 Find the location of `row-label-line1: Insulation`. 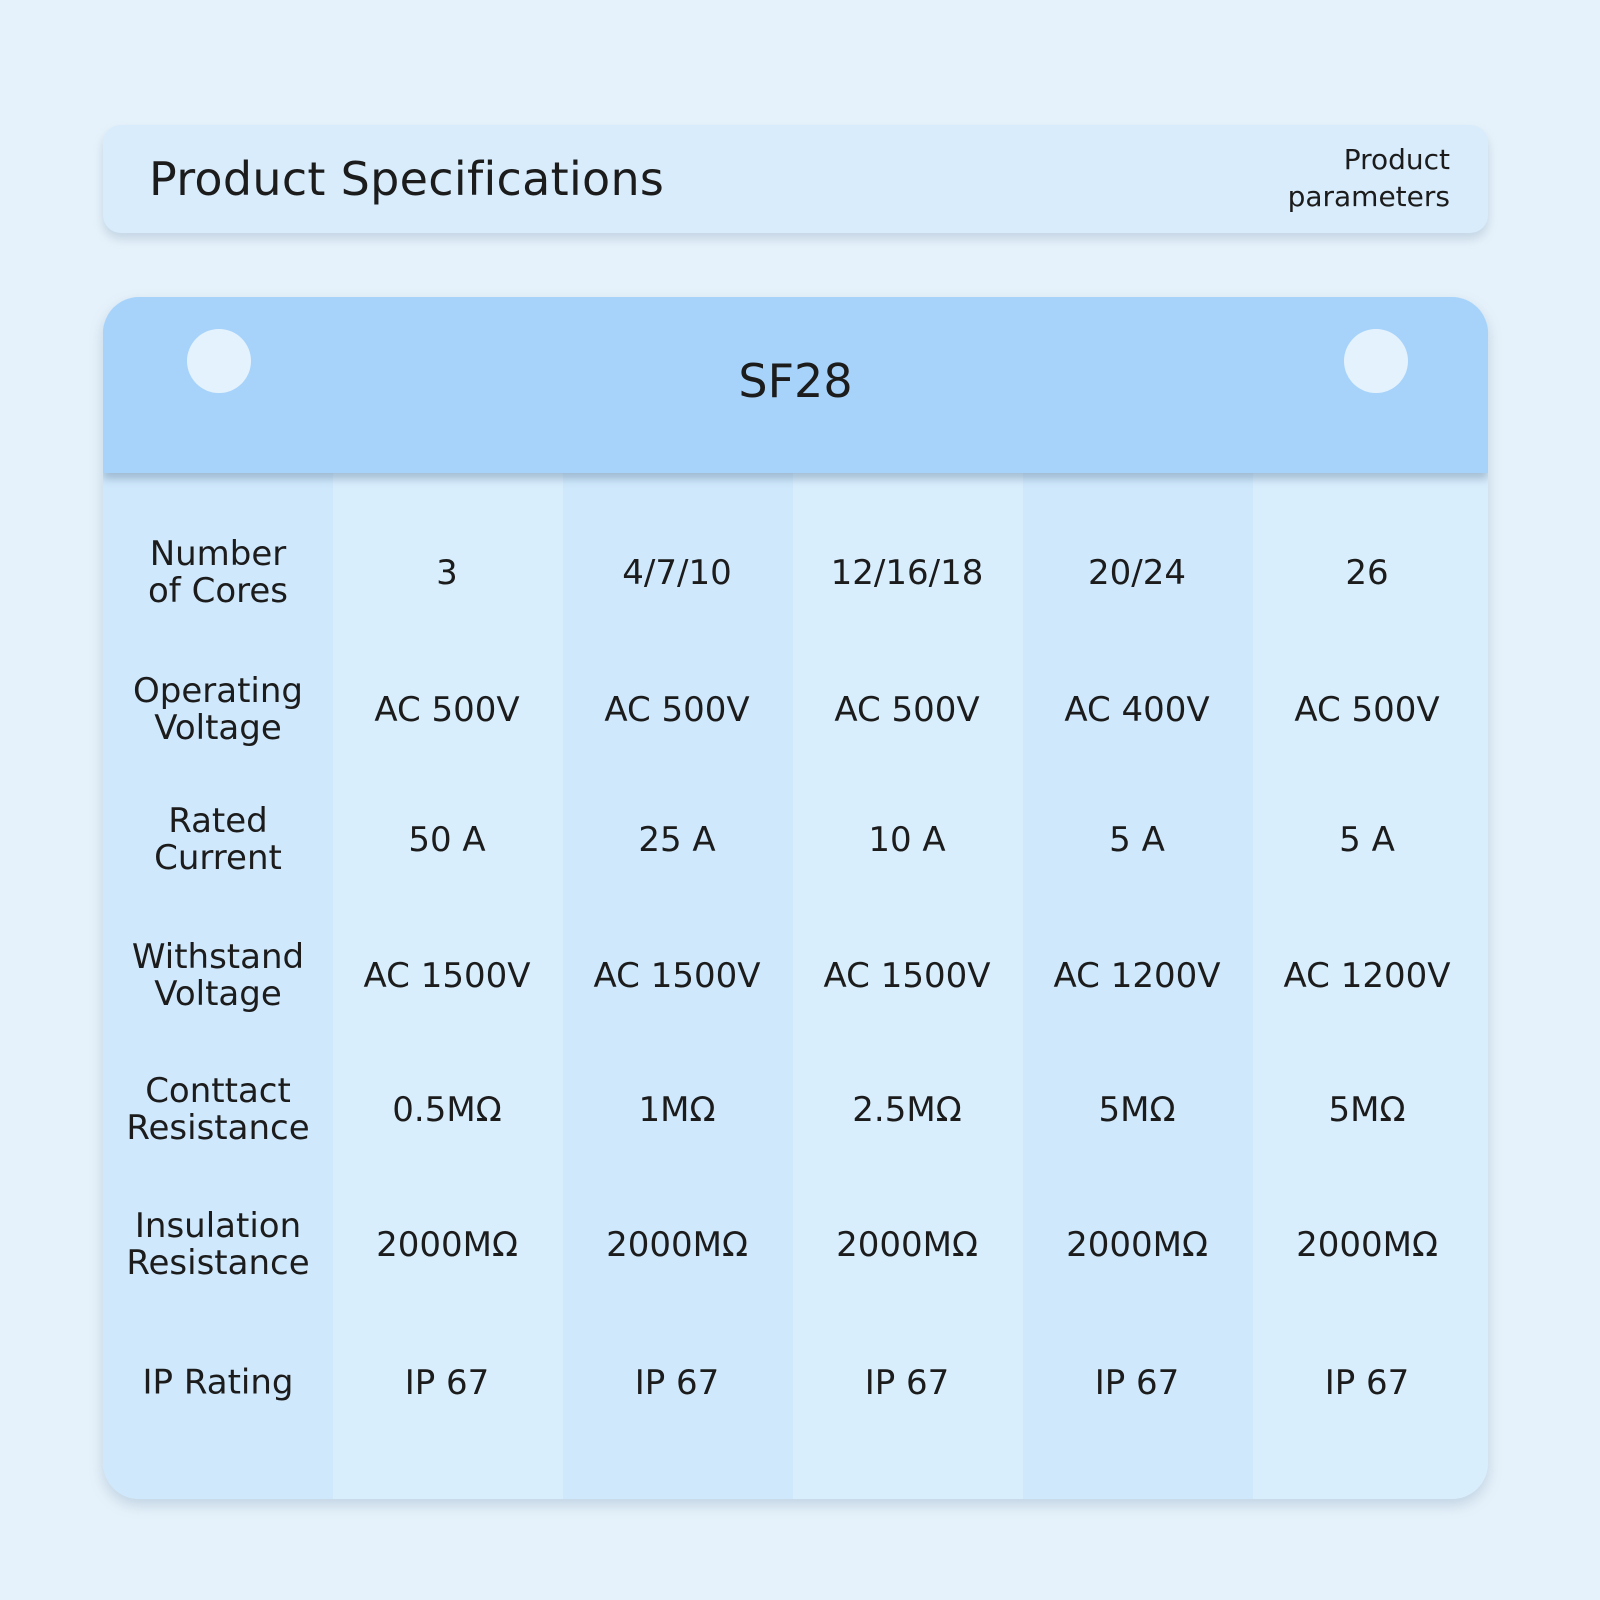

row-label-line1: Insulation is located at coordinates (218, 1226).